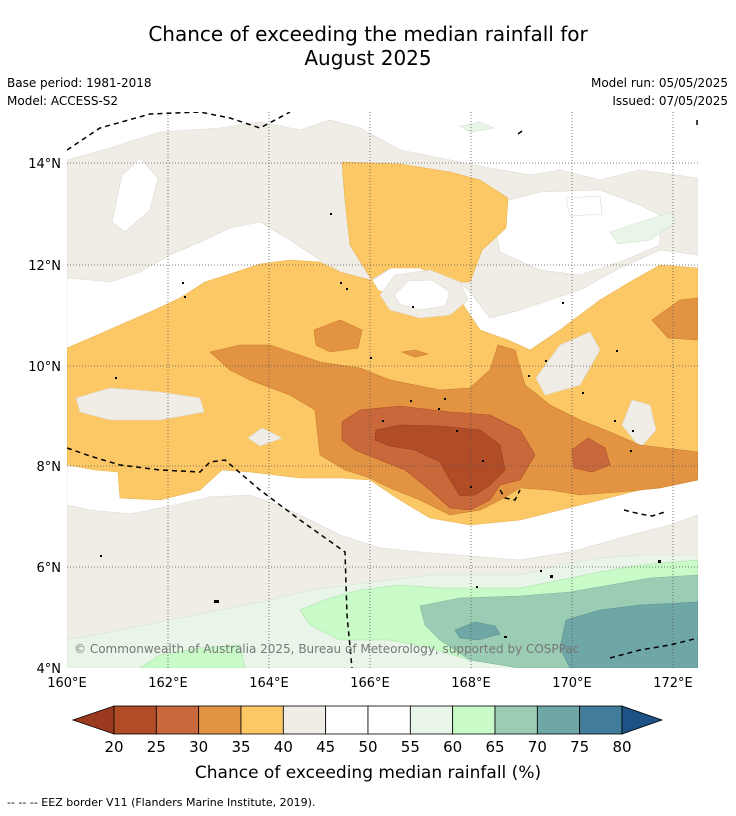 The height and width of the screenshot is (816, 736). I want to click on model-name: Model: ACCESS-S2, so click(63, 101).